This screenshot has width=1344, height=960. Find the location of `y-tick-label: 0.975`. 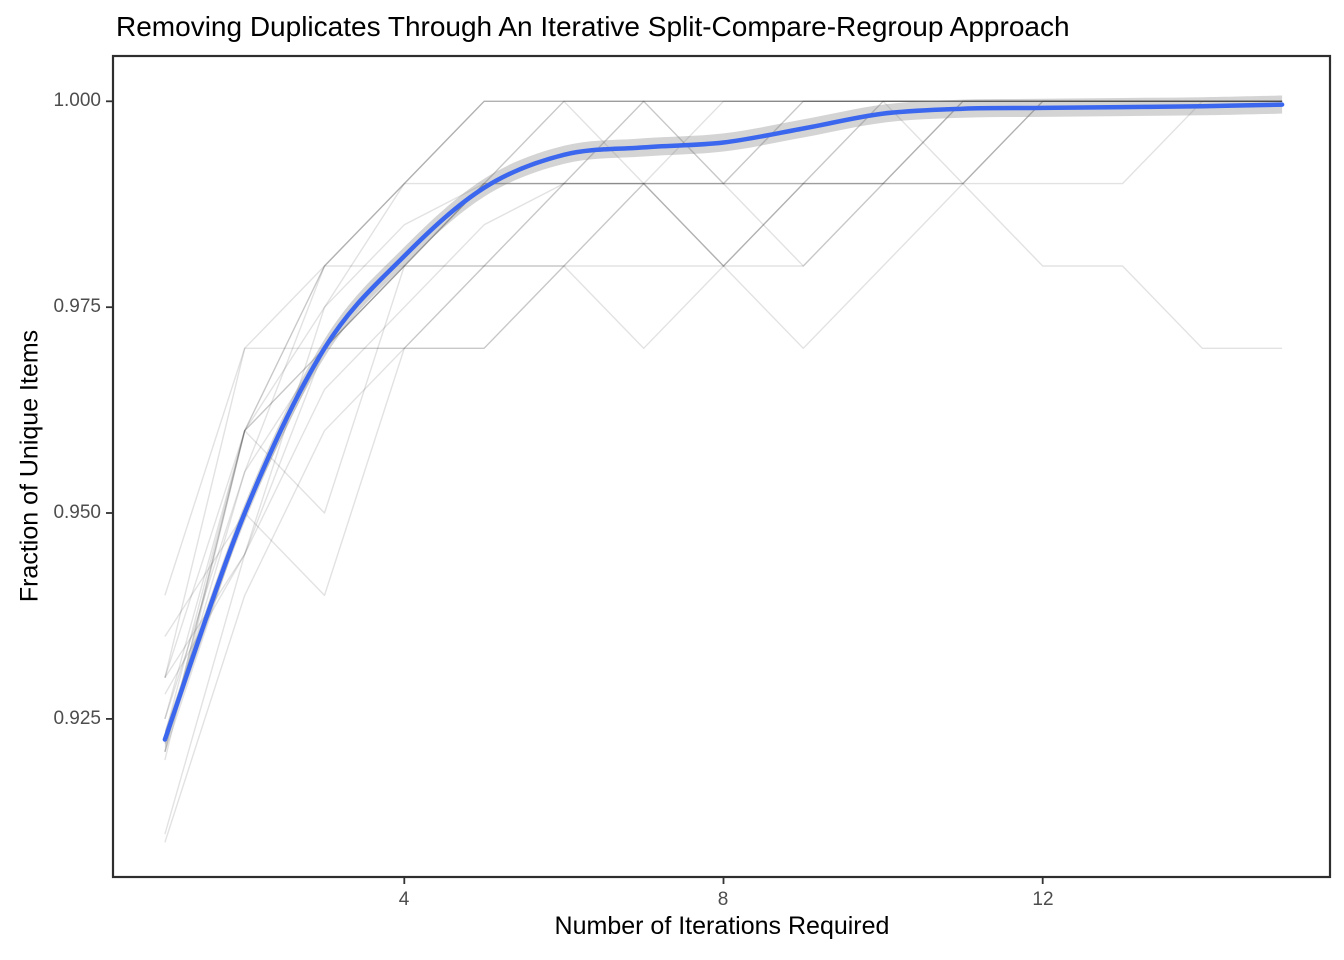

y-tick-label: 0.975 is located at coordinates (77, 306).